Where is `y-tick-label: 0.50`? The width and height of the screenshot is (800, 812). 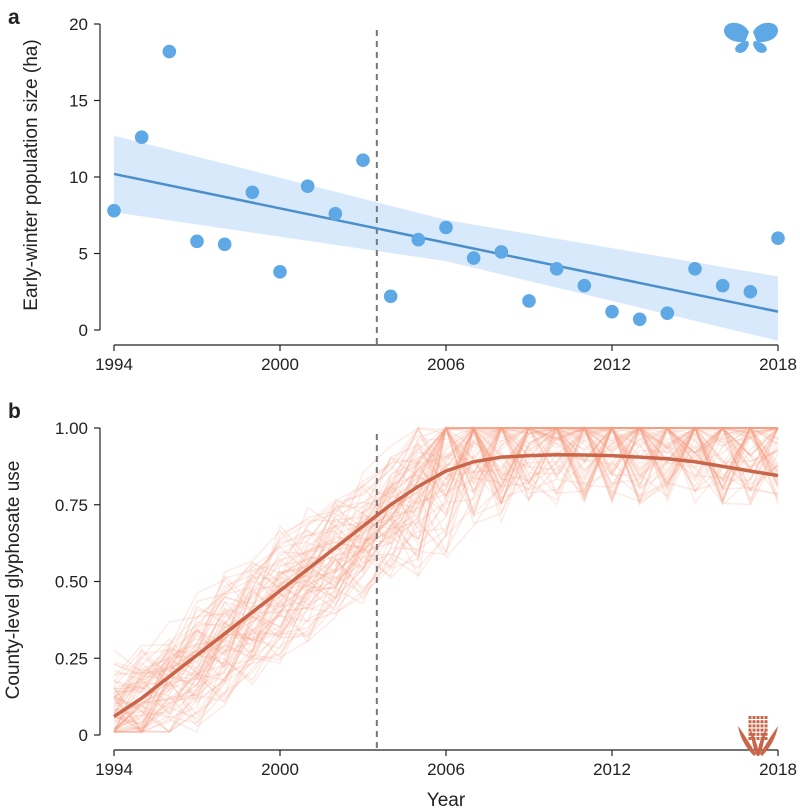
y-tick-label: 0.50 is located at coordinates (71, 582).